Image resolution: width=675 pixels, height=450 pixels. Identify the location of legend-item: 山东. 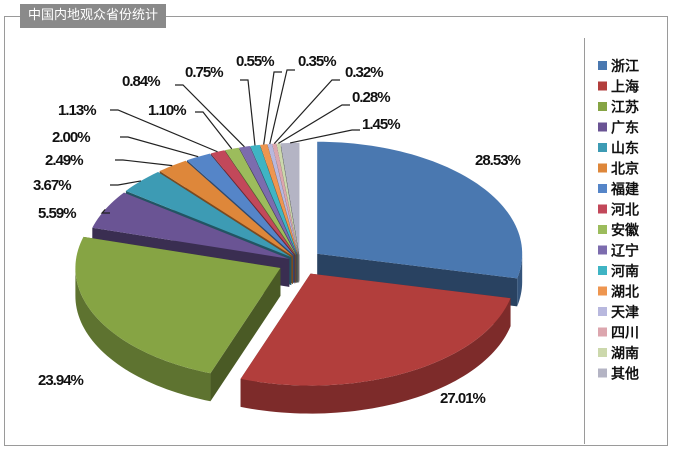
(625, 148).